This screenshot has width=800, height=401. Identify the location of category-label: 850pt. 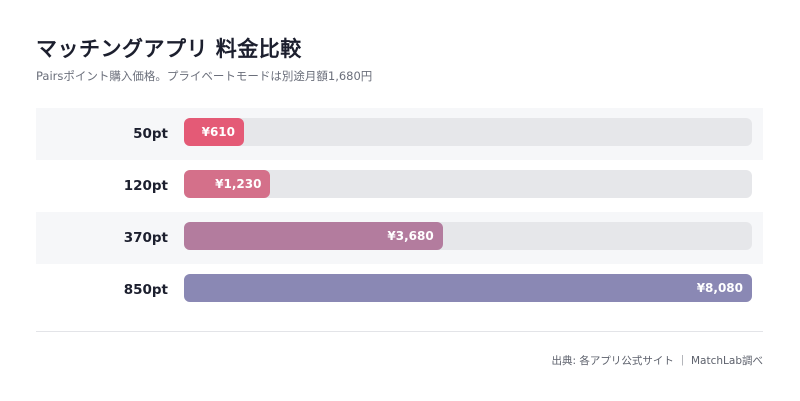
(145, 290).